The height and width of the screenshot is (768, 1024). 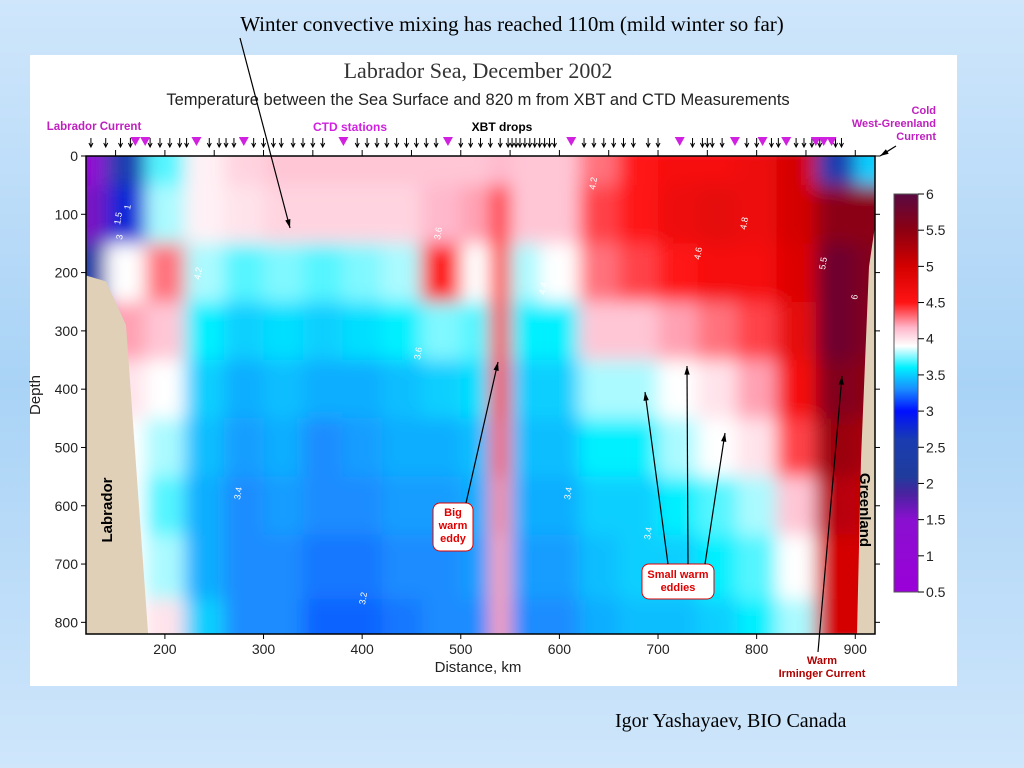 What do you see at coordinates (930, 266) in the screenshot?
I see `colorbar-tick-label: 5` at bounding box center [930, 266].